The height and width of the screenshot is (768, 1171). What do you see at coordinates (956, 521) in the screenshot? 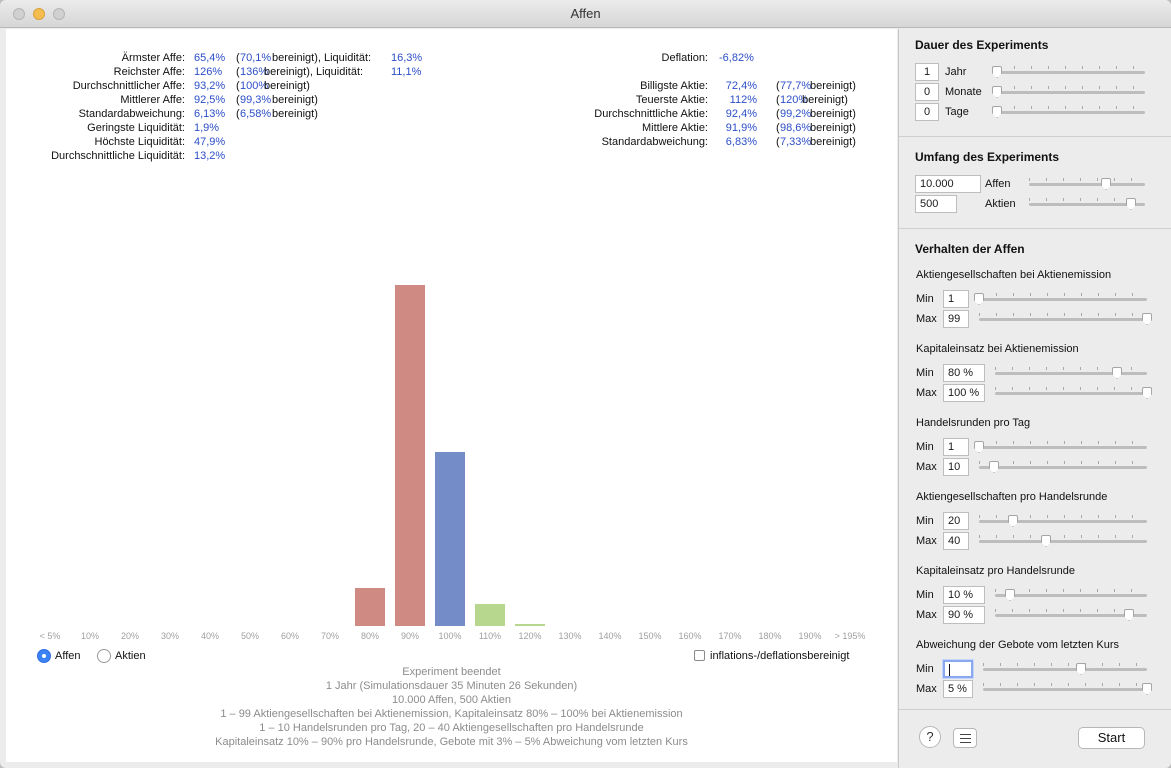
I see `min-field: 20` at bounding box center [956, 521].